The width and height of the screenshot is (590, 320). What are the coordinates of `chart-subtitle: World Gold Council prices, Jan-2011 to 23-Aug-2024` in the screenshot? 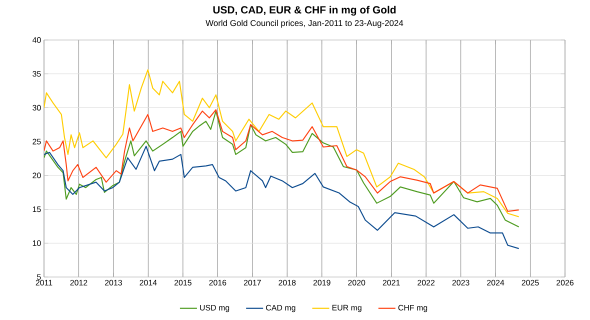 It's located at (305, 24).